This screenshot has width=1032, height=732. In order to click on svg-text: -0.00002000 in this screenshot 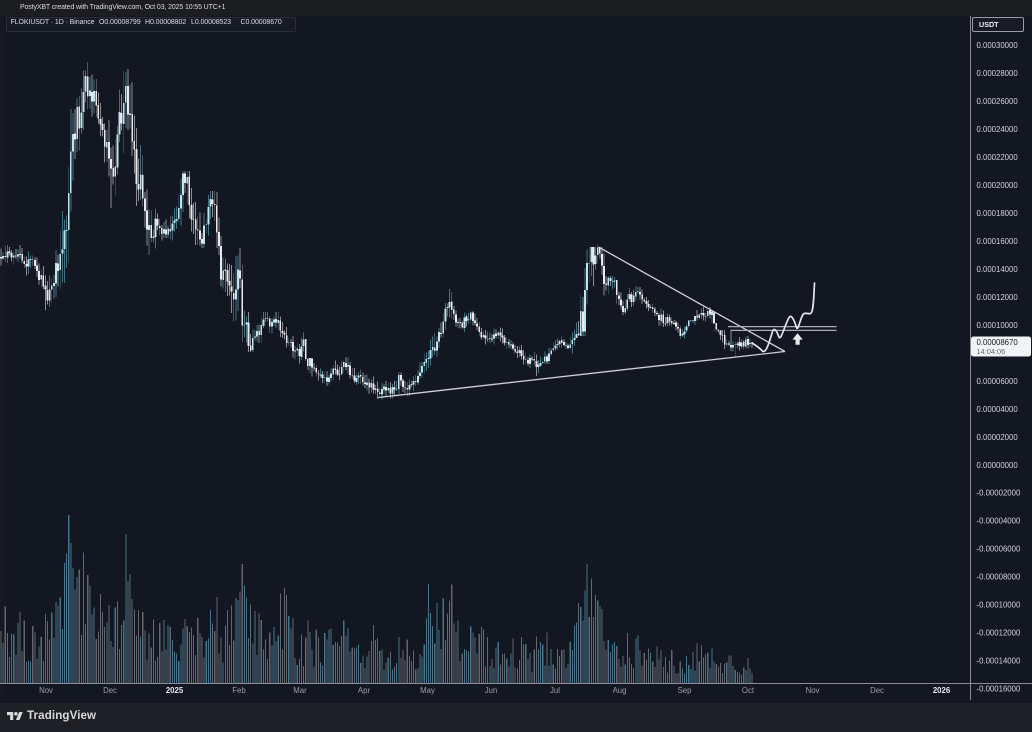, I will do `click(999, 493)`.